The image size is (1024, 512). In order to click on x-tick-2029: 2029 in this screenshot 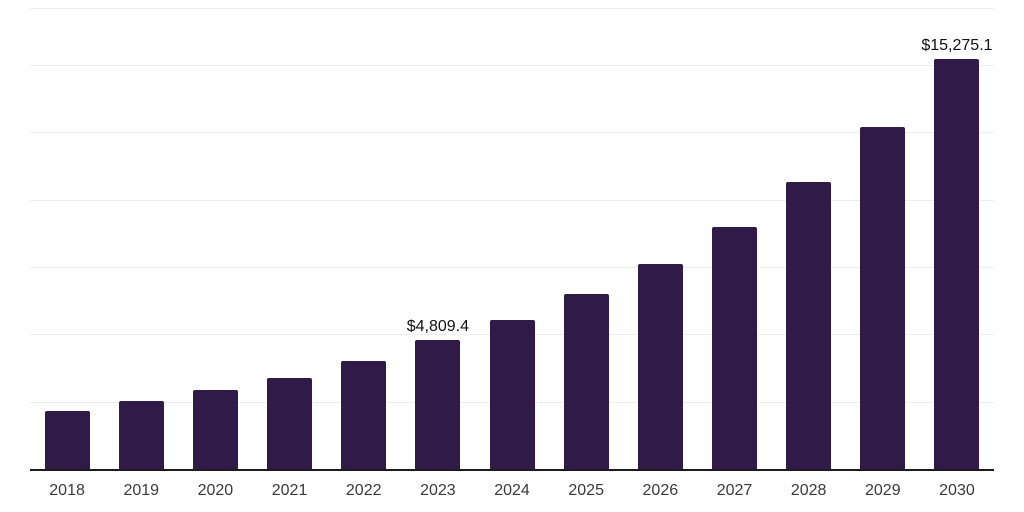, I will do `click(883, 490)`.